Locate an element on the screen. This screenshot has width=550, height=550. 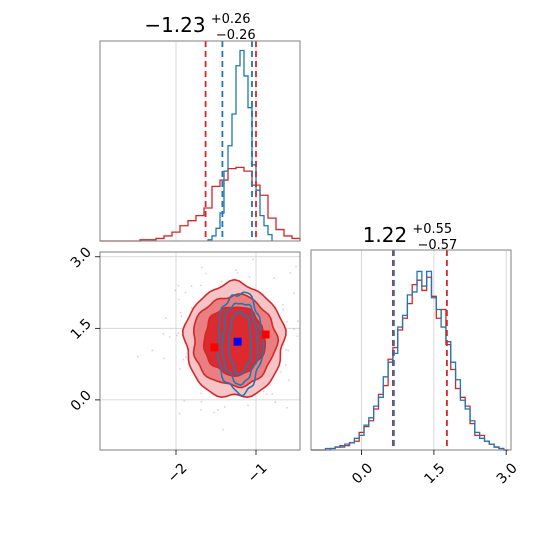
marginal-y-xtick-label: 0.0 is located at coordinates (362, 473).